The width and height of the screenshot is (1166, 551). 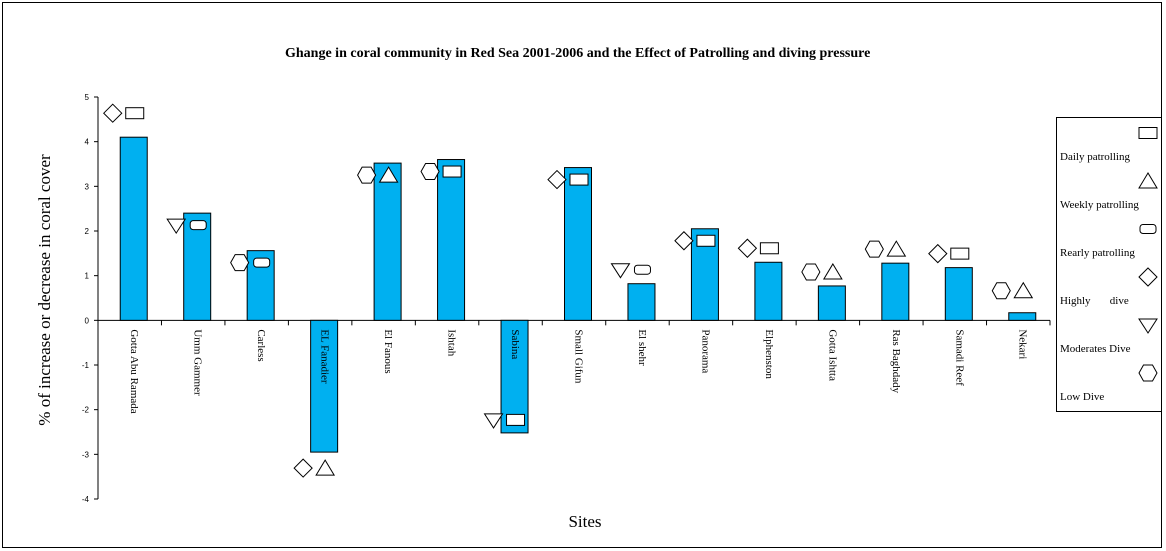 What do you see at coordinates (86, 454) in the screenshot?
I see `y-tick-label: -3` at bounding box center [86, 454].